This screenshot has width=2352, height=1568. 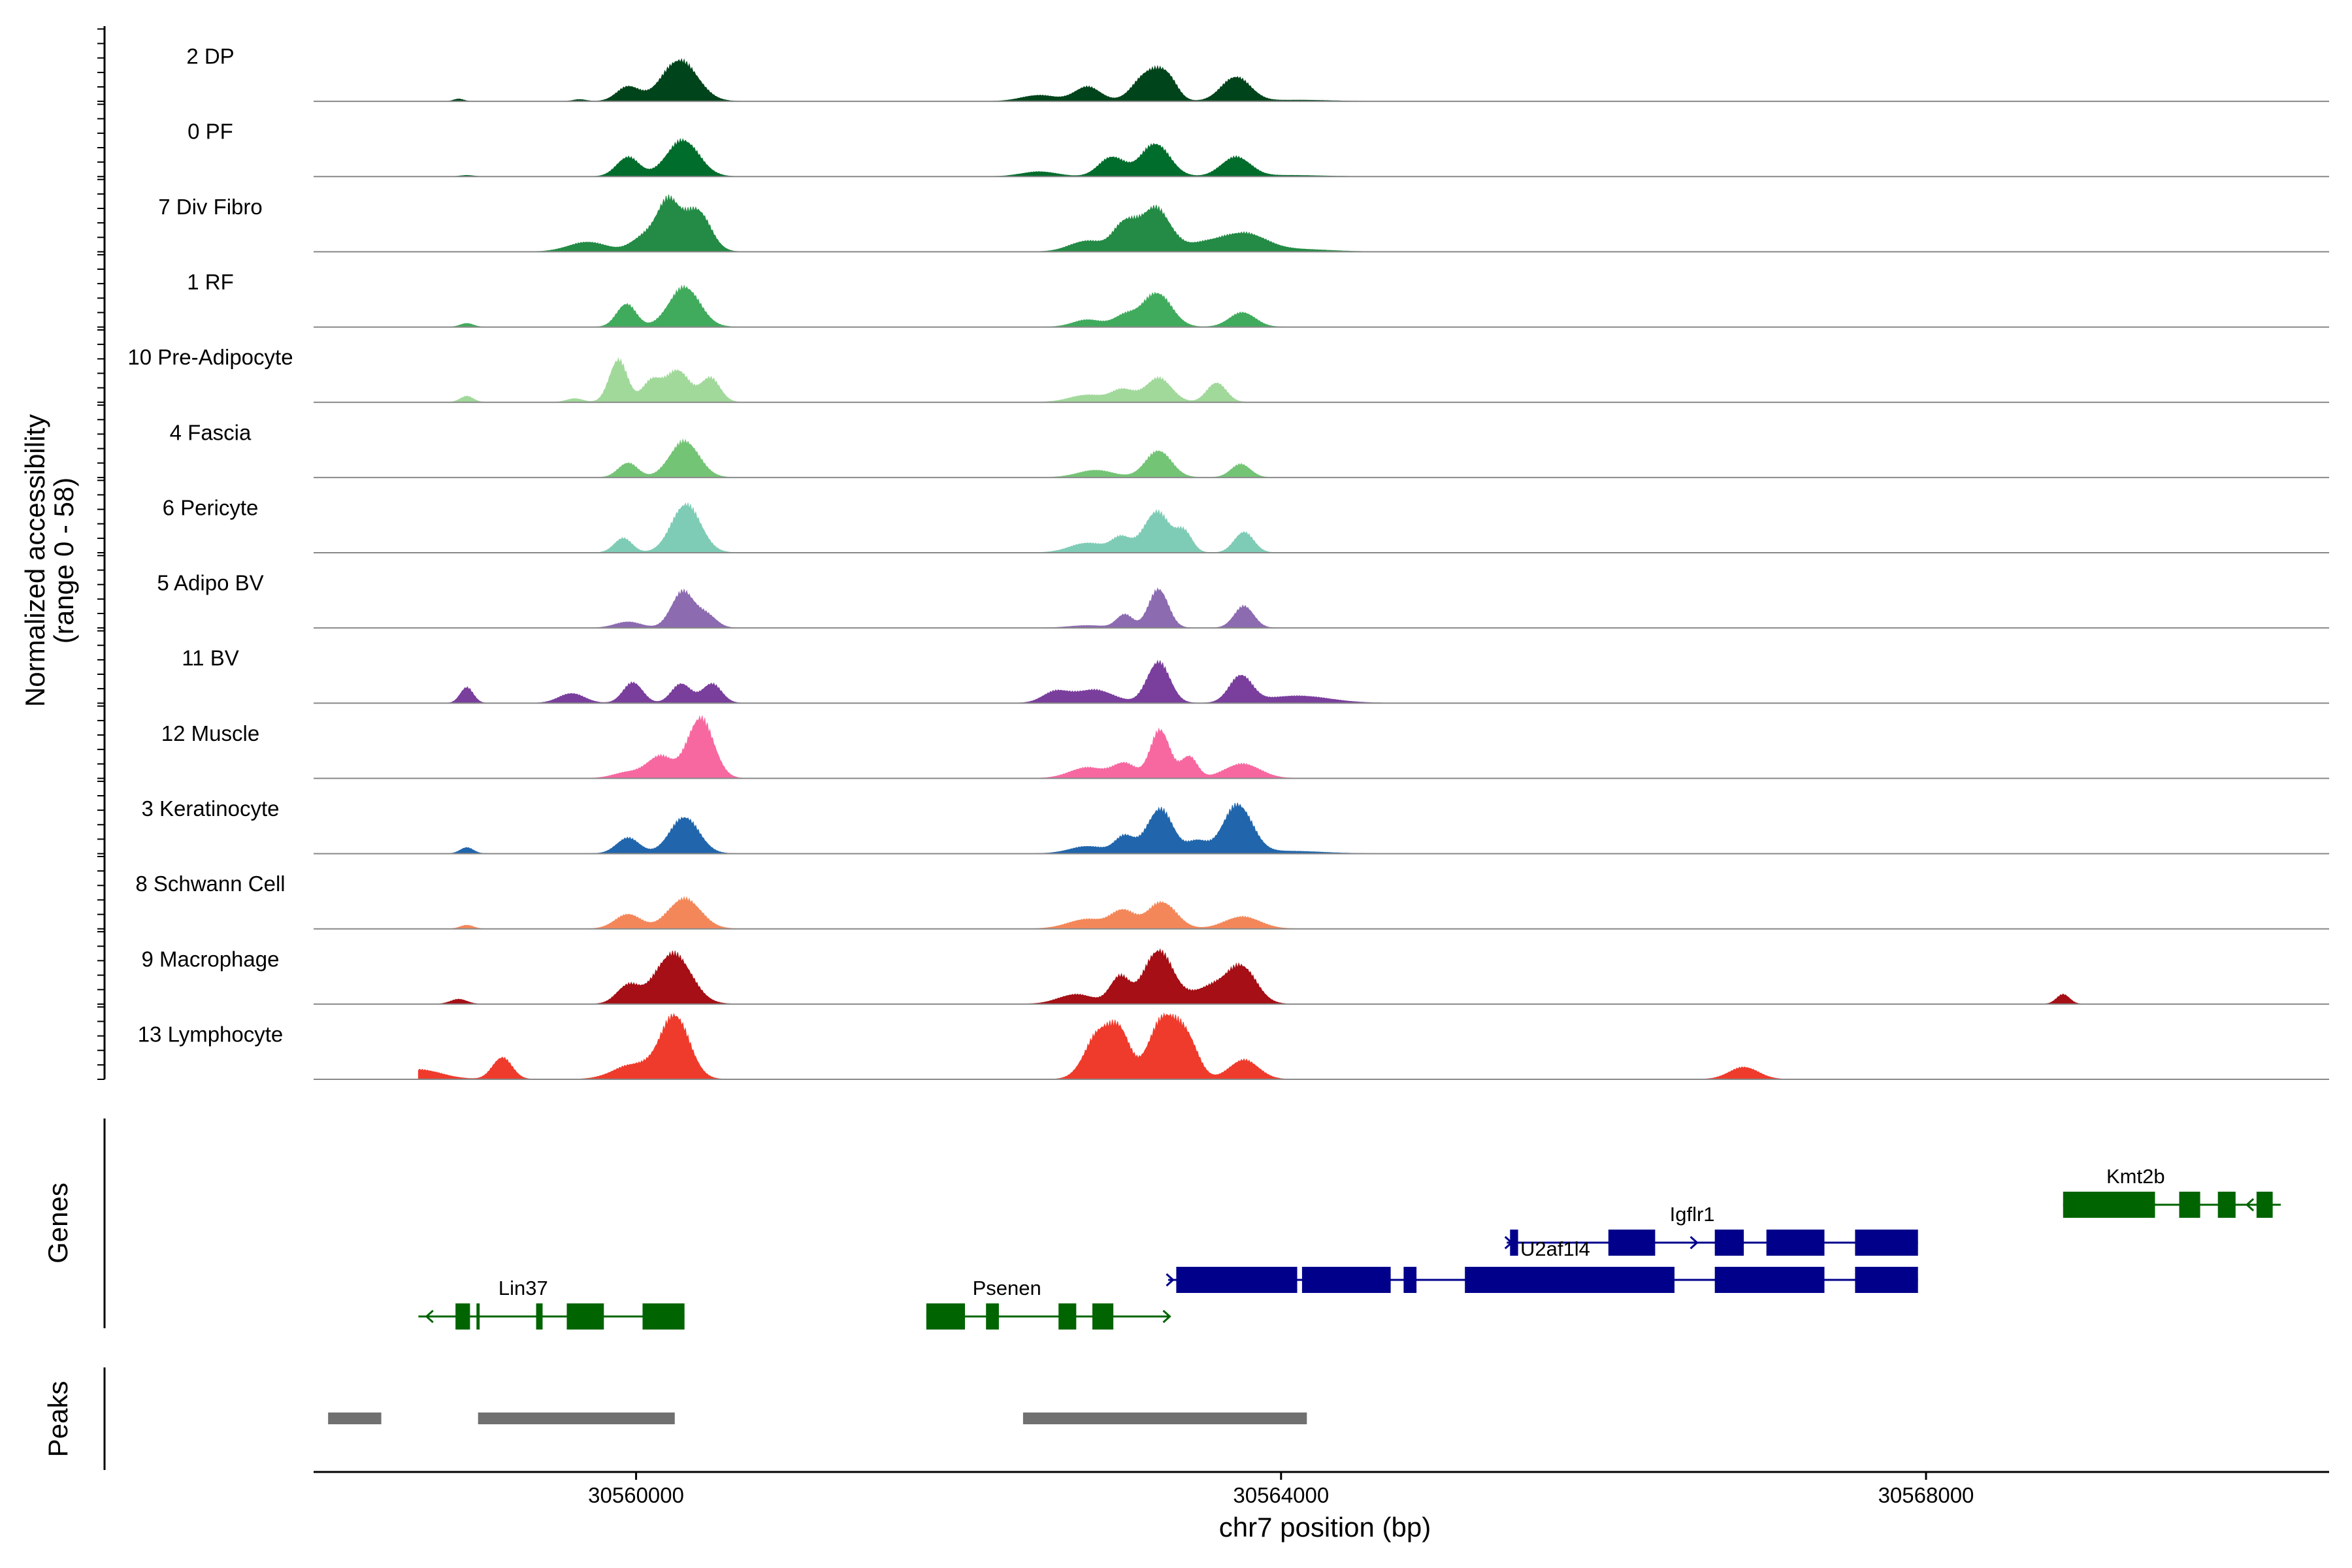 What do you see at coordinates (1711, 1229) in the screenshot?
I see `gene-igflr1: Igflr1` at bounding box center [1711, 1229].